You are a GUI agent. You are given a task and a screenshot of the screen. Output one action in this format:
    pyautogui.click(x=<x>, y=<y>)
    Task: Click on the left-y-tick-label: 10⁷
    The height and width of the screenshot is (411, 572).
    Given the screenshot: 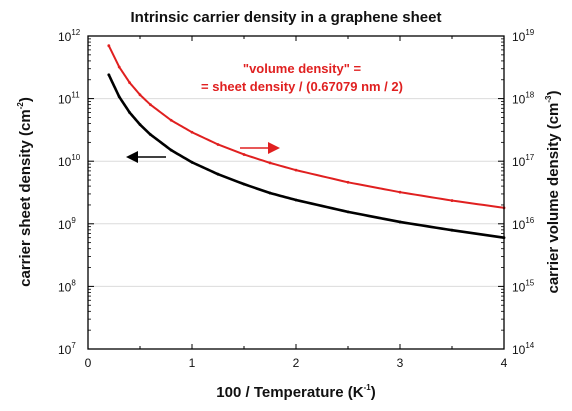 What is the action you would take?
    pyautogui.click(x=67, y=349)
    